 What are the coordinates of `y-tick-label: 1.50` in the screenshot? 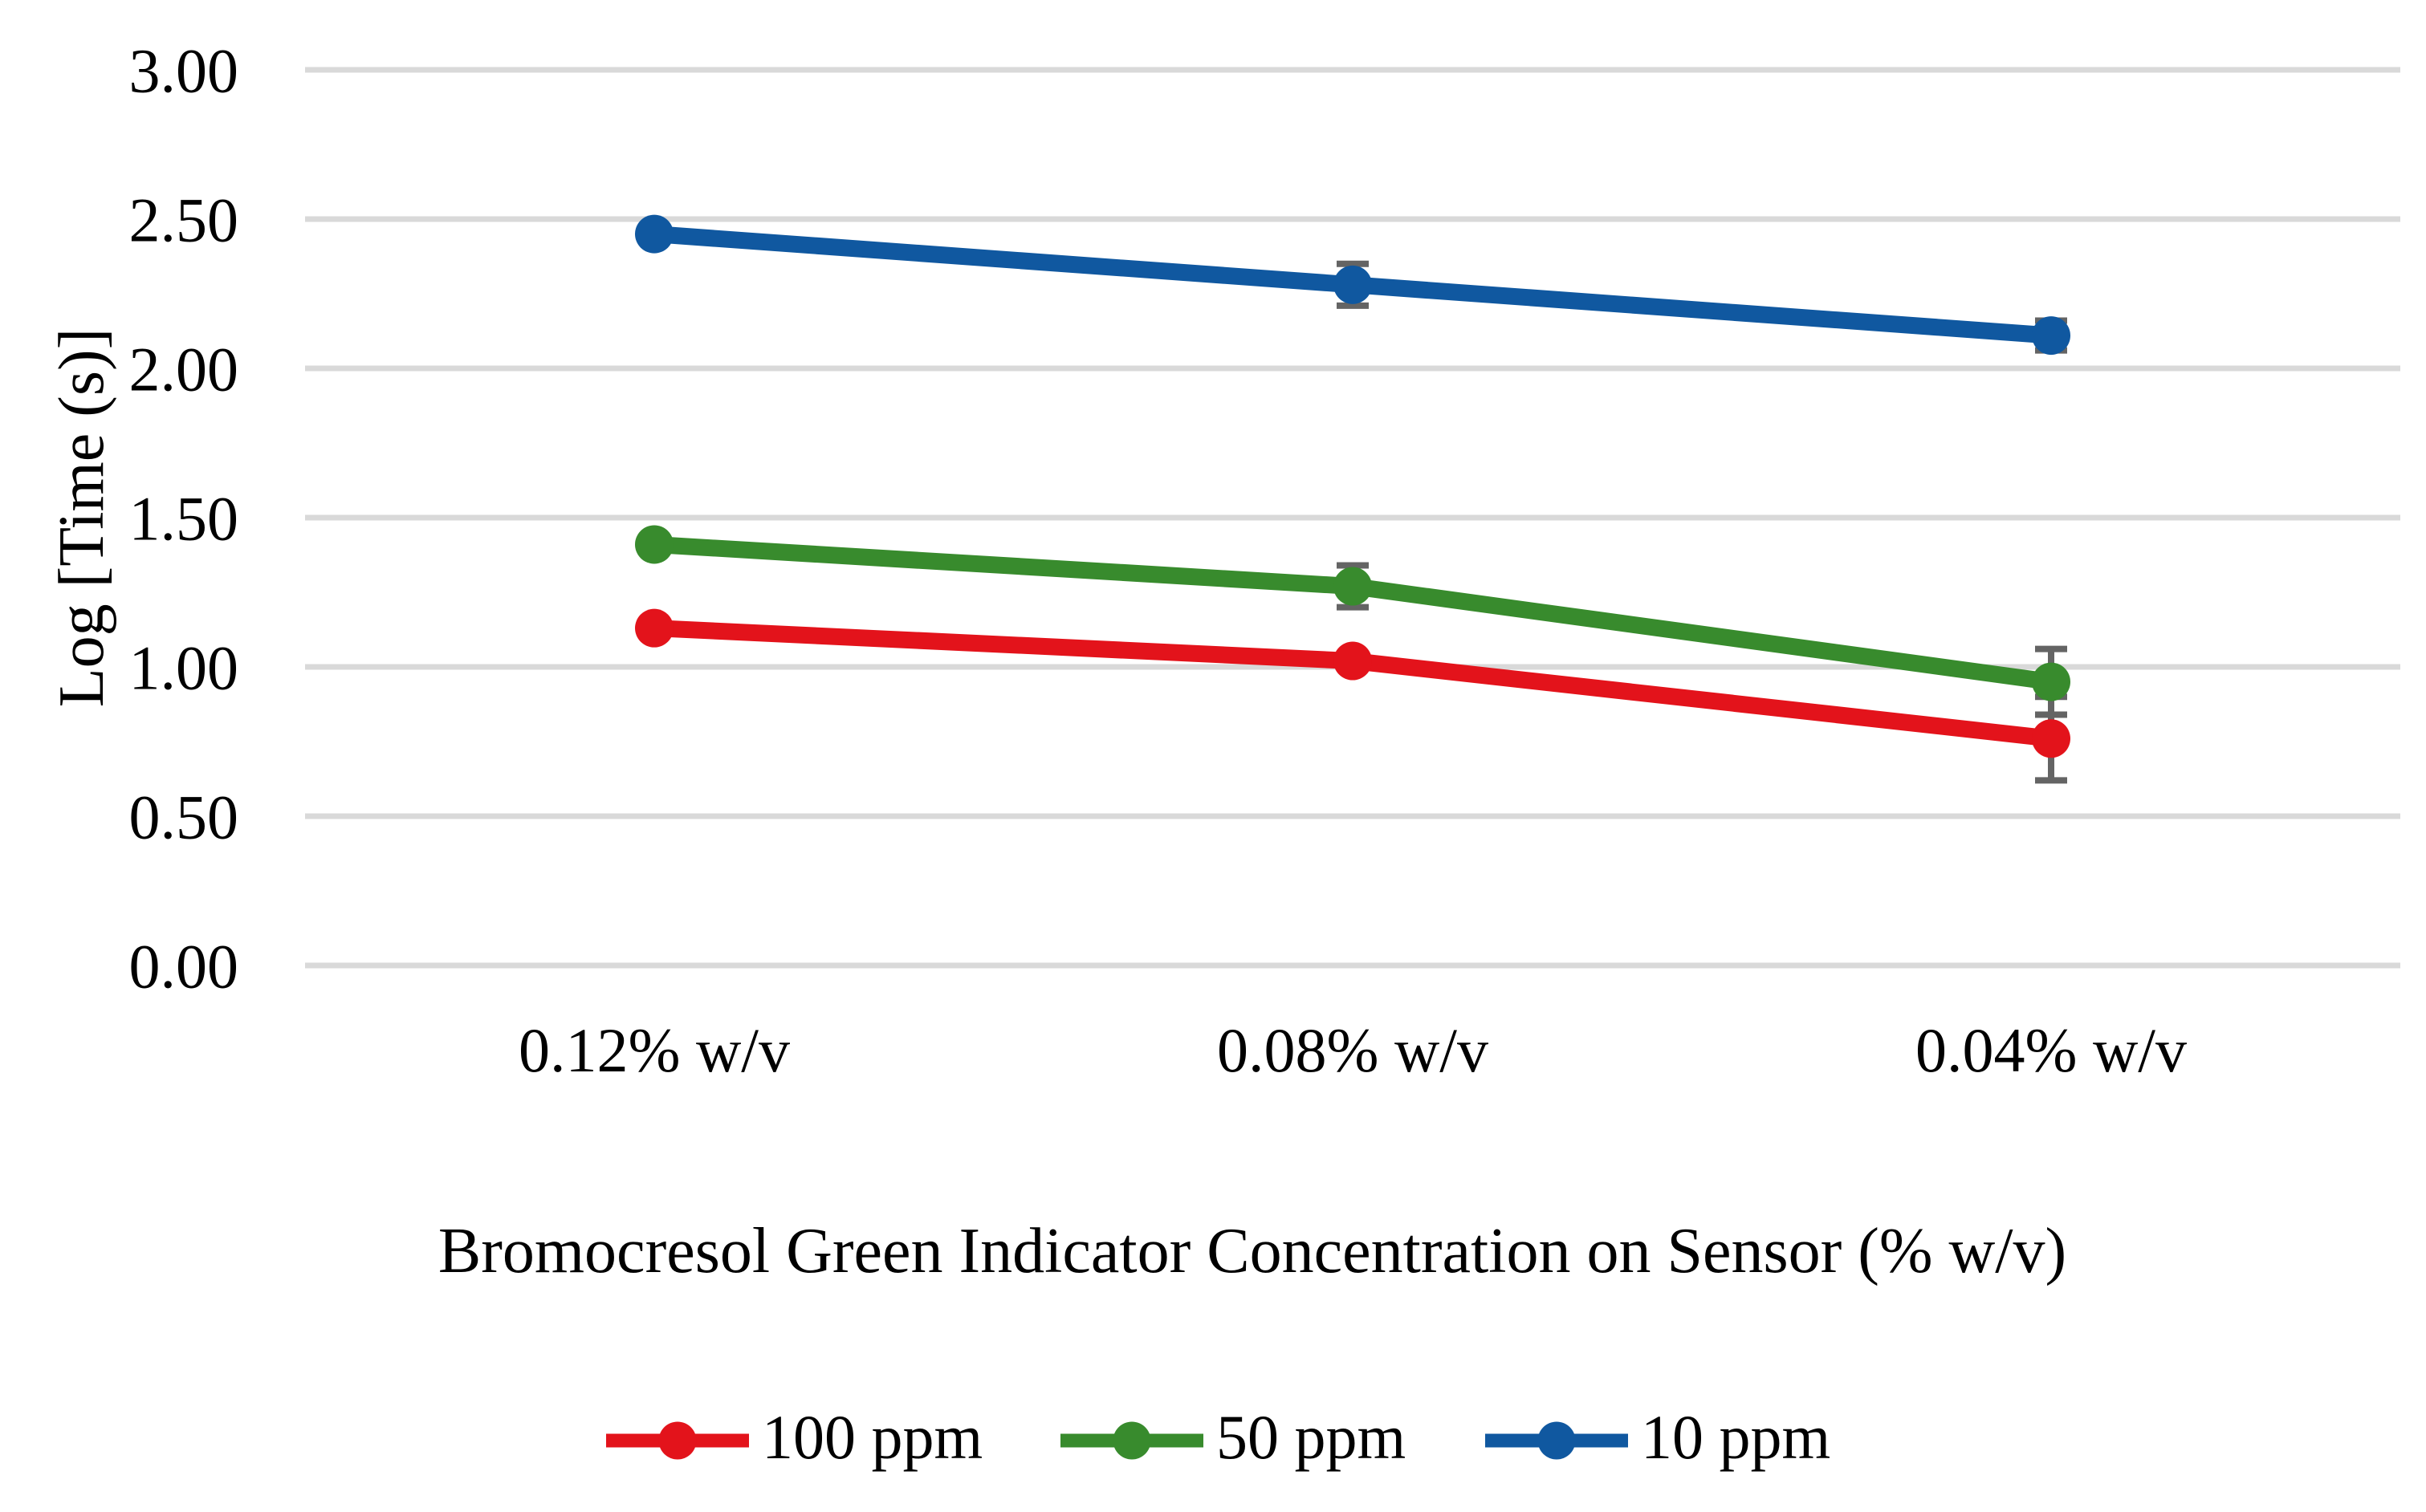 It's located at (184, 518).